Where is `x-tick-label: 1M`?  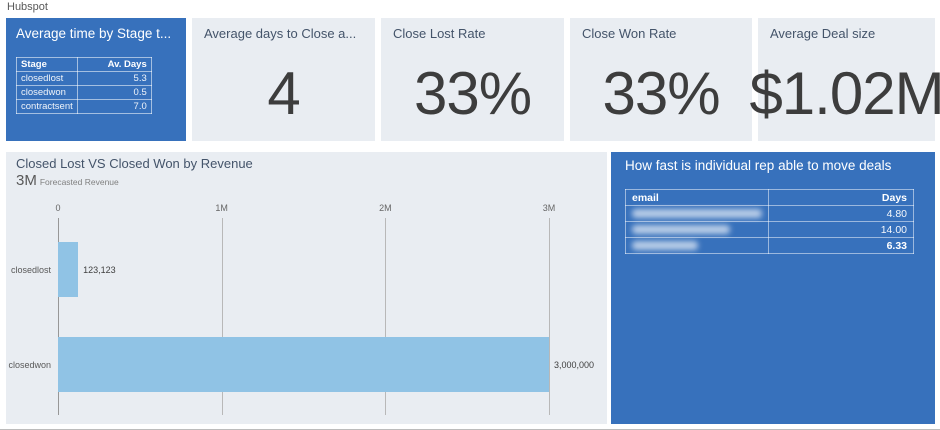
x-tick-label: 1M is located at coordinates (221, 208).